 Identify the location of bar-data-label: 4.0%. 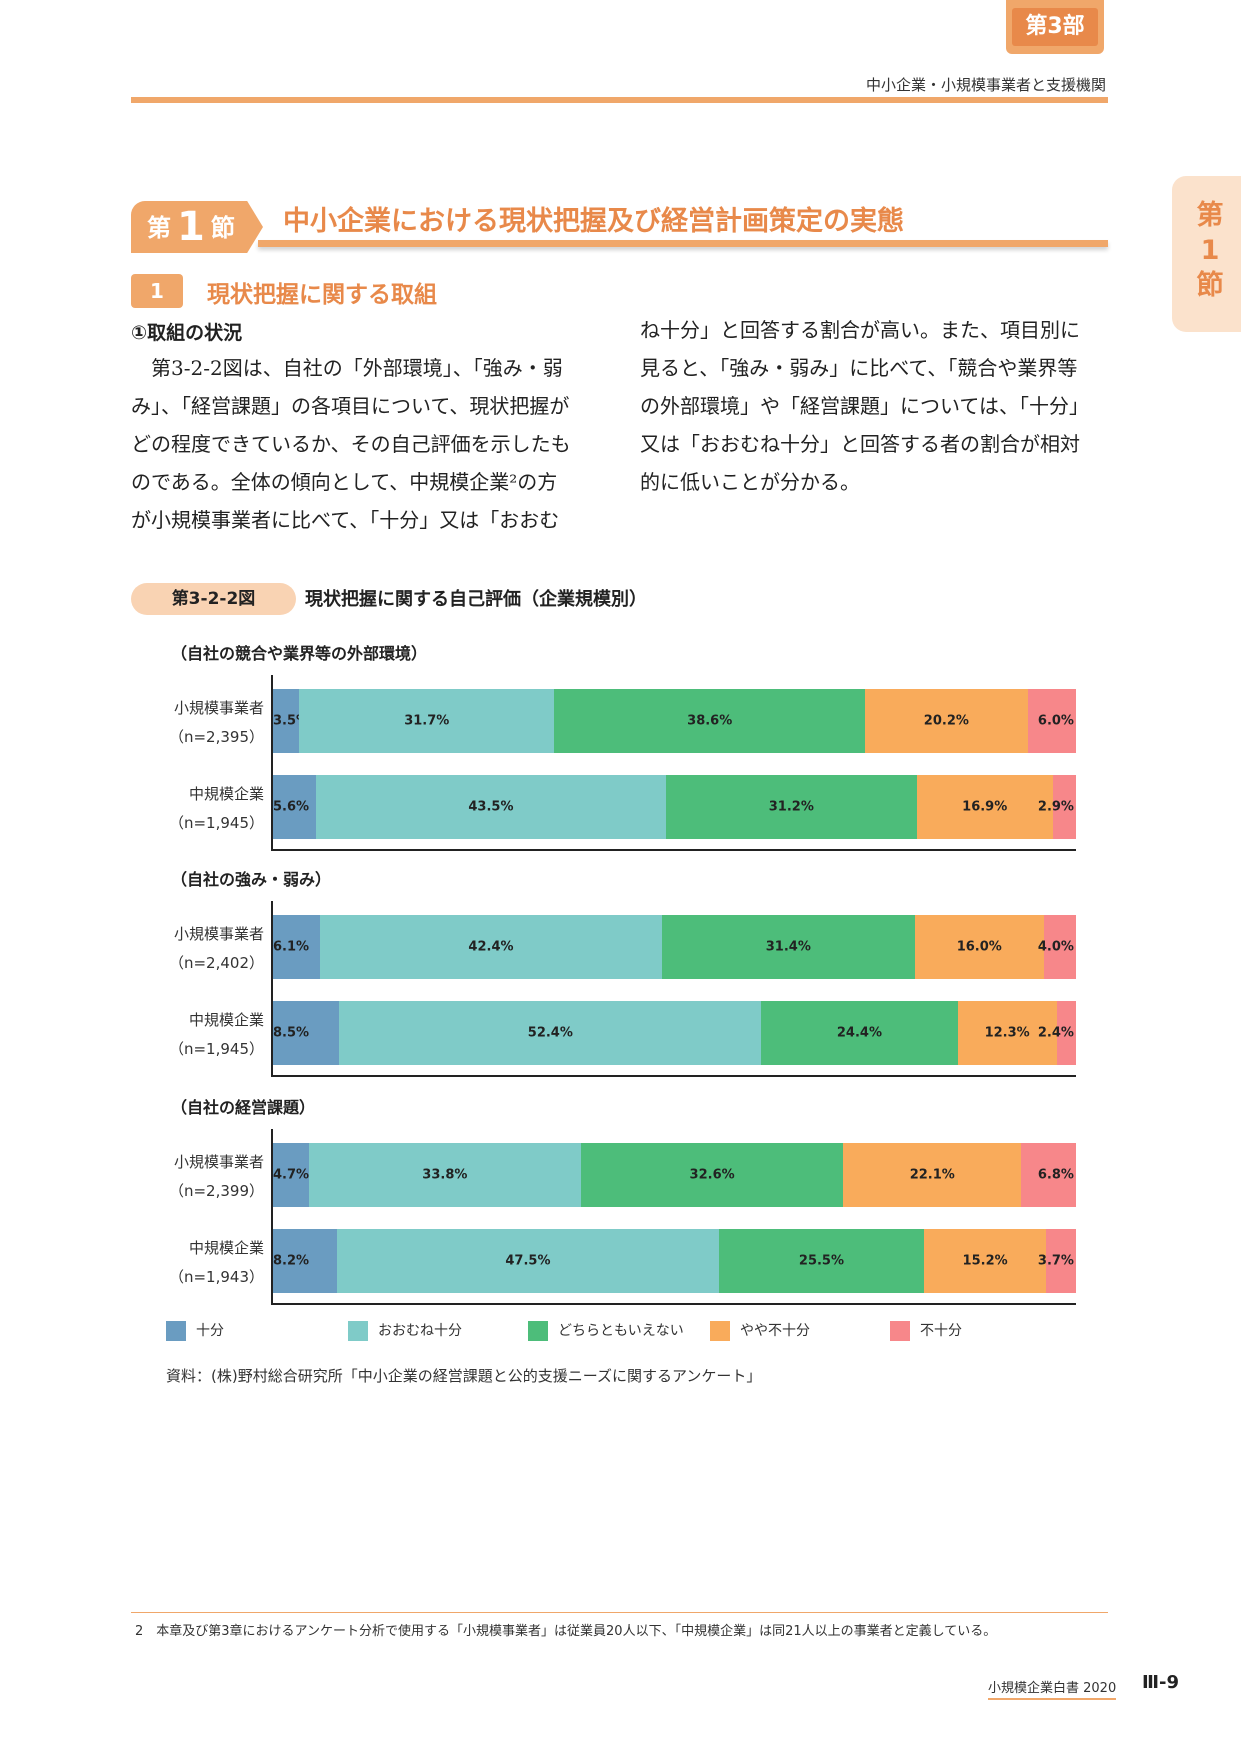
(1055, 947).